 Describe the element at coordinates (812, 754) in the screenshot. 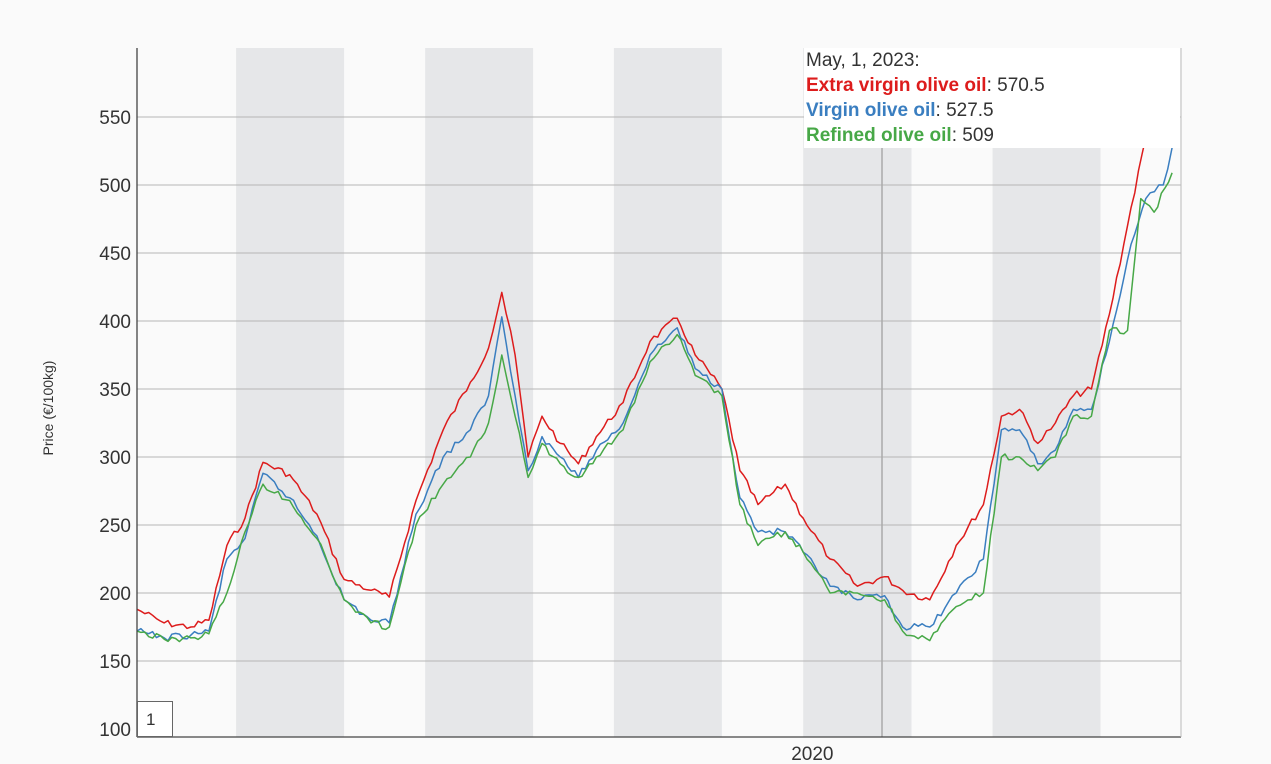

I see `x-tick-label: 2020` at that location.